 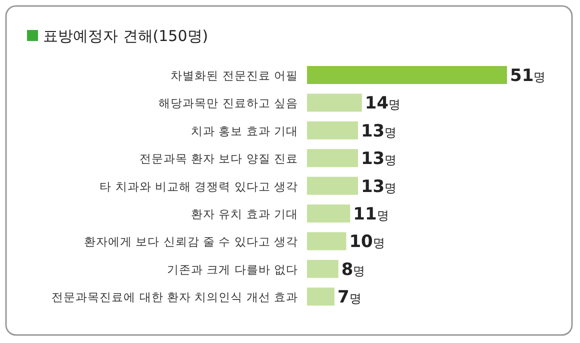 What do you see at coordinates (125, 36) in the screenshot?
I see `text: 표방예정자 견해(150명)` at bounding box center [125, 36].